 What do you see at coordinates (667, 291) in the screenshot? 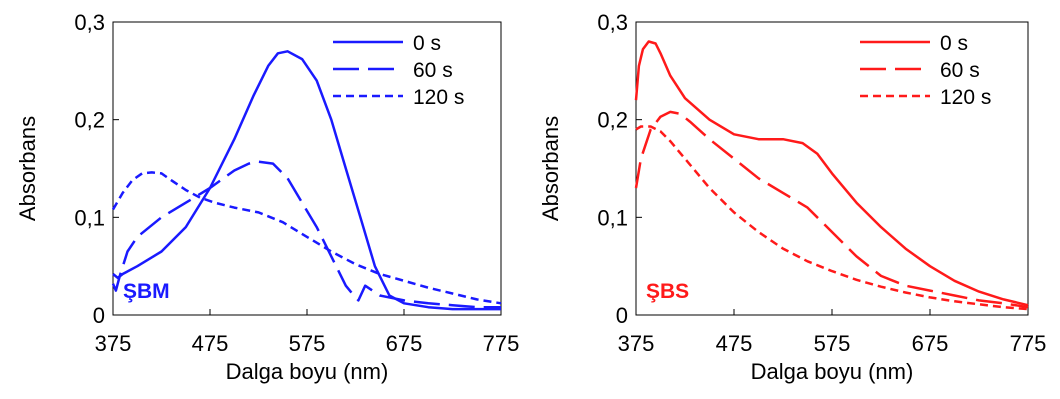
I see `annotation-label: ŞBS` at bounding box center [667, 291].